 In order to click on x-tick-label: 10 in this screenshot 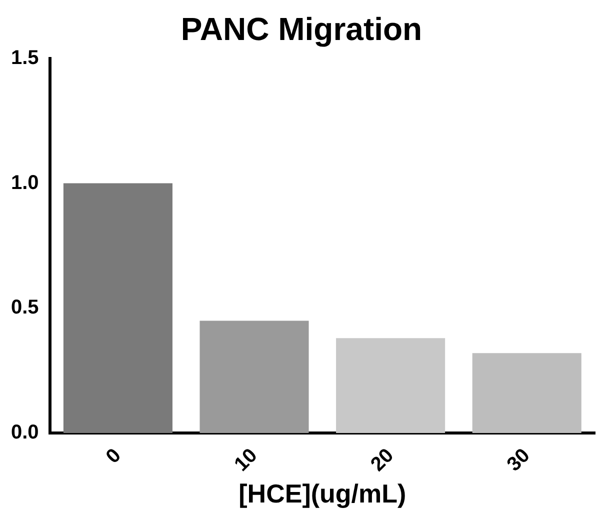, I will do `click(246, 460)`.